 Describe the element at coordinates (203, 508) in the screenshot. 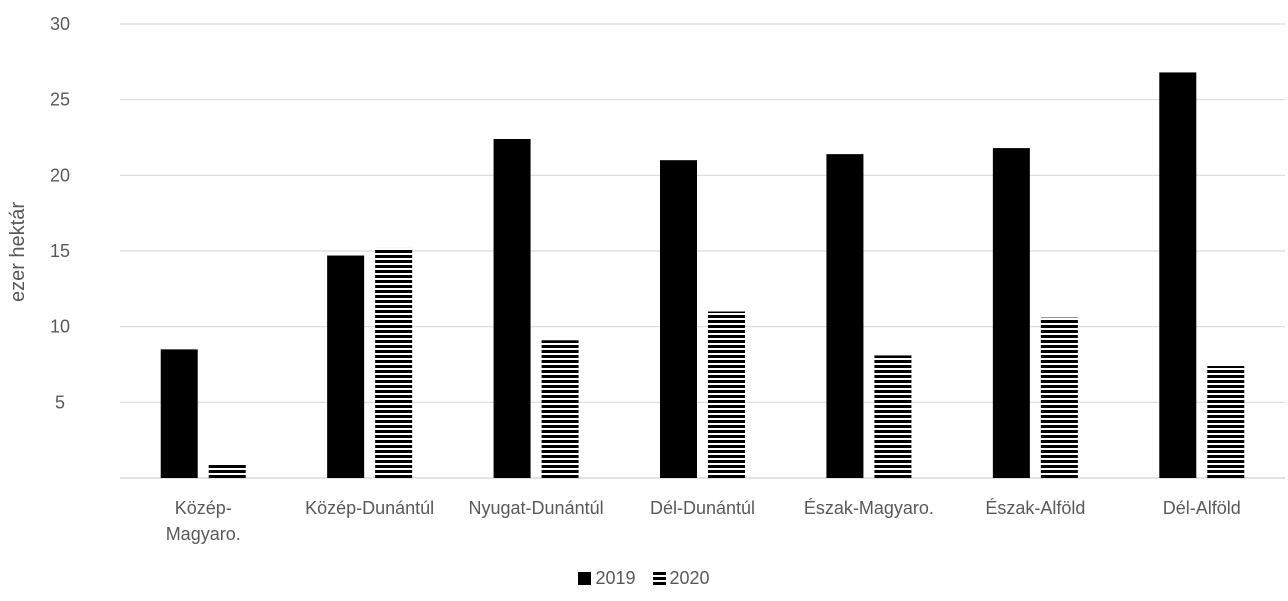

I see `x-tick-label: Közép-` at that location.